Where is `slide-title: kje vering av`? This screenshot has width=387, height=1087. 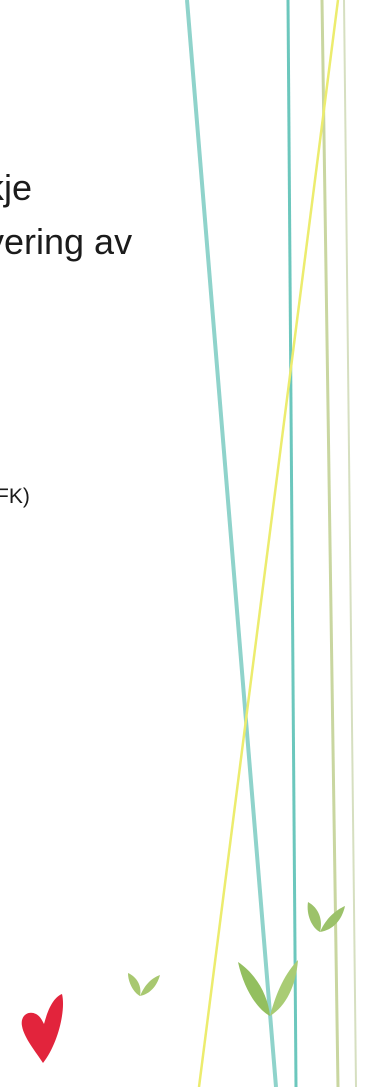
slide-title: kje vering av is located at coordinates (153, 215).